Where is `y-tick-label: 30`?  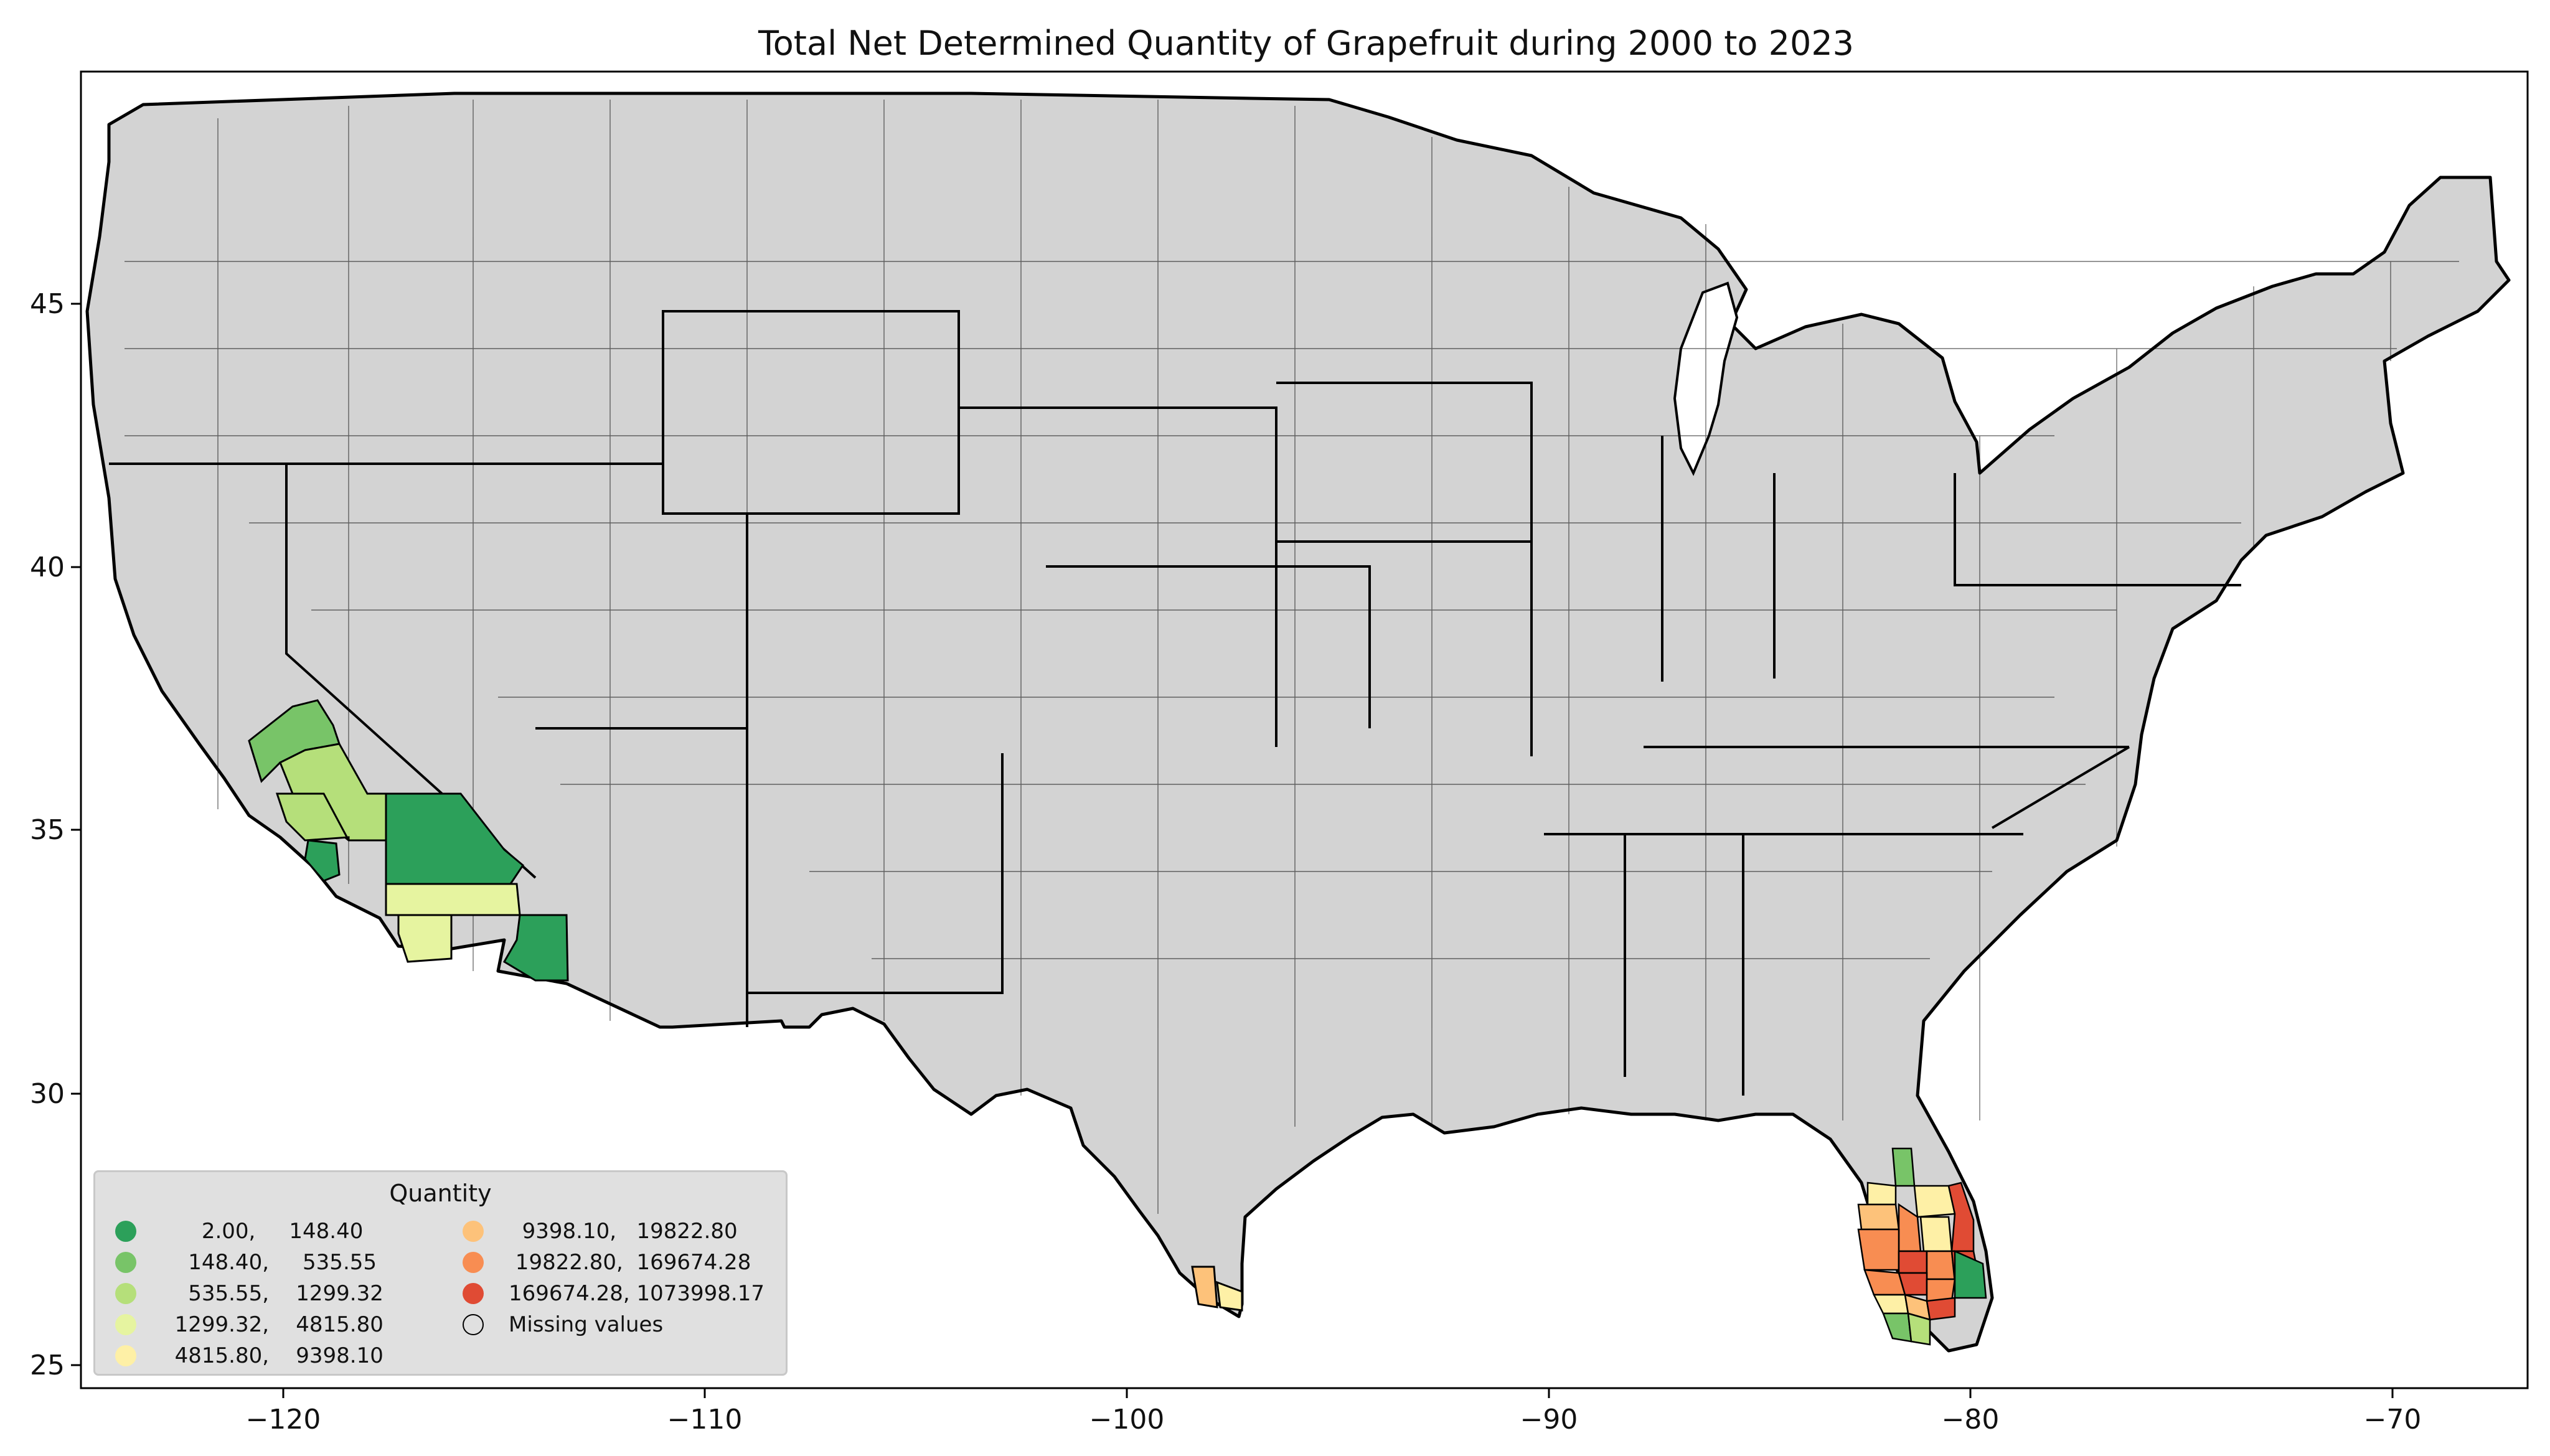
y-tick-label: 30 is located at coordinates (47, 1094).